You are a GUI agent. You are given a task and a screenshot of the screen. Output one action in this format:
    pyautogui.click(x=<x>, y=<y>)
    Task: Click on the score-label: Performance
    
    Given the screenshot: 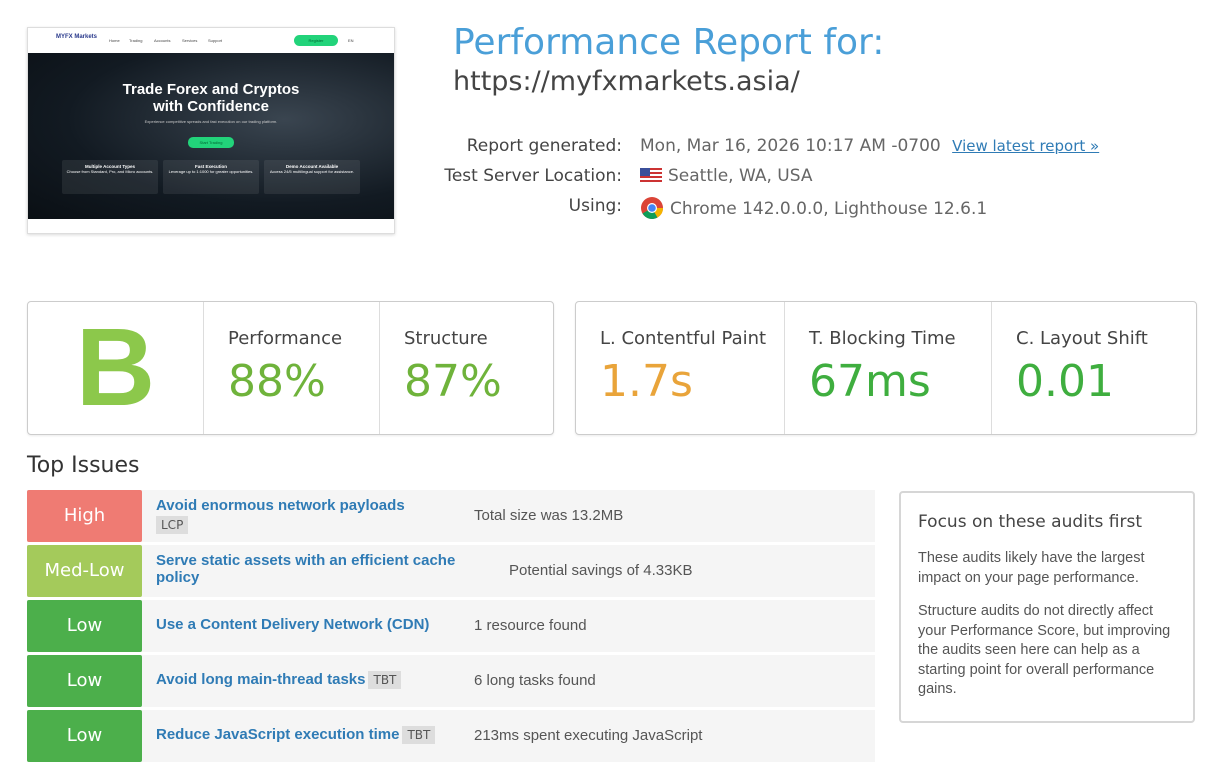 What is the action you would take?
    pyautogui.click(x=285, y=338)
    